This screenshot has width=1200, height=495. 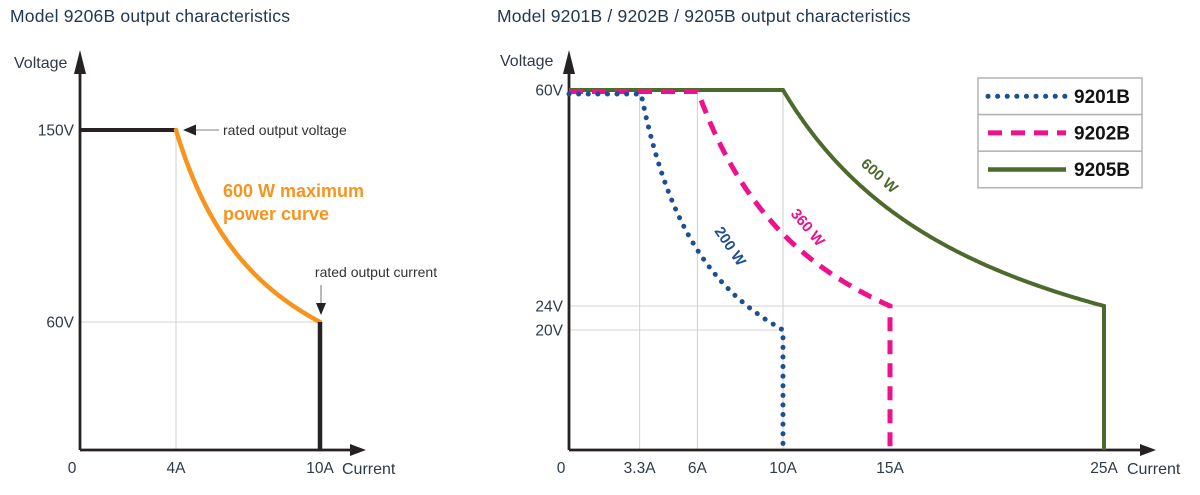 I want to click on rated-current-arrow-icon, so click(x=321, y=309).